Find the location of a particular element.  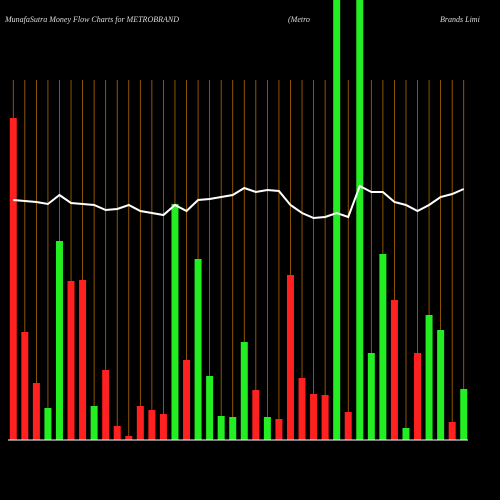

flow-line is located at coordinates (239, 202).